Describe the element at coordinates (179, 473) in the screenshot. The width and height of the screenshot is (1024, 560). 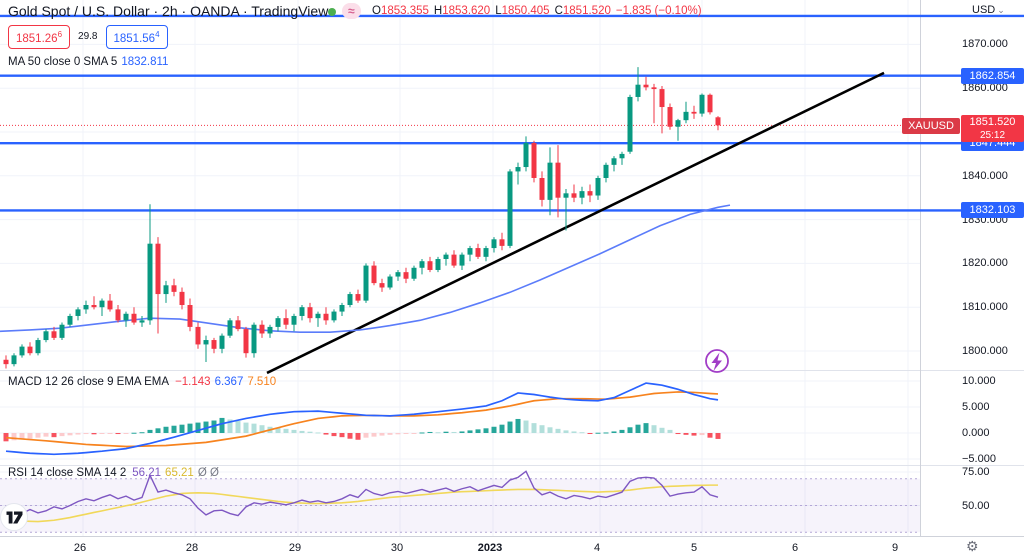
I see `rsi-ma-value: 65.21` at that location.